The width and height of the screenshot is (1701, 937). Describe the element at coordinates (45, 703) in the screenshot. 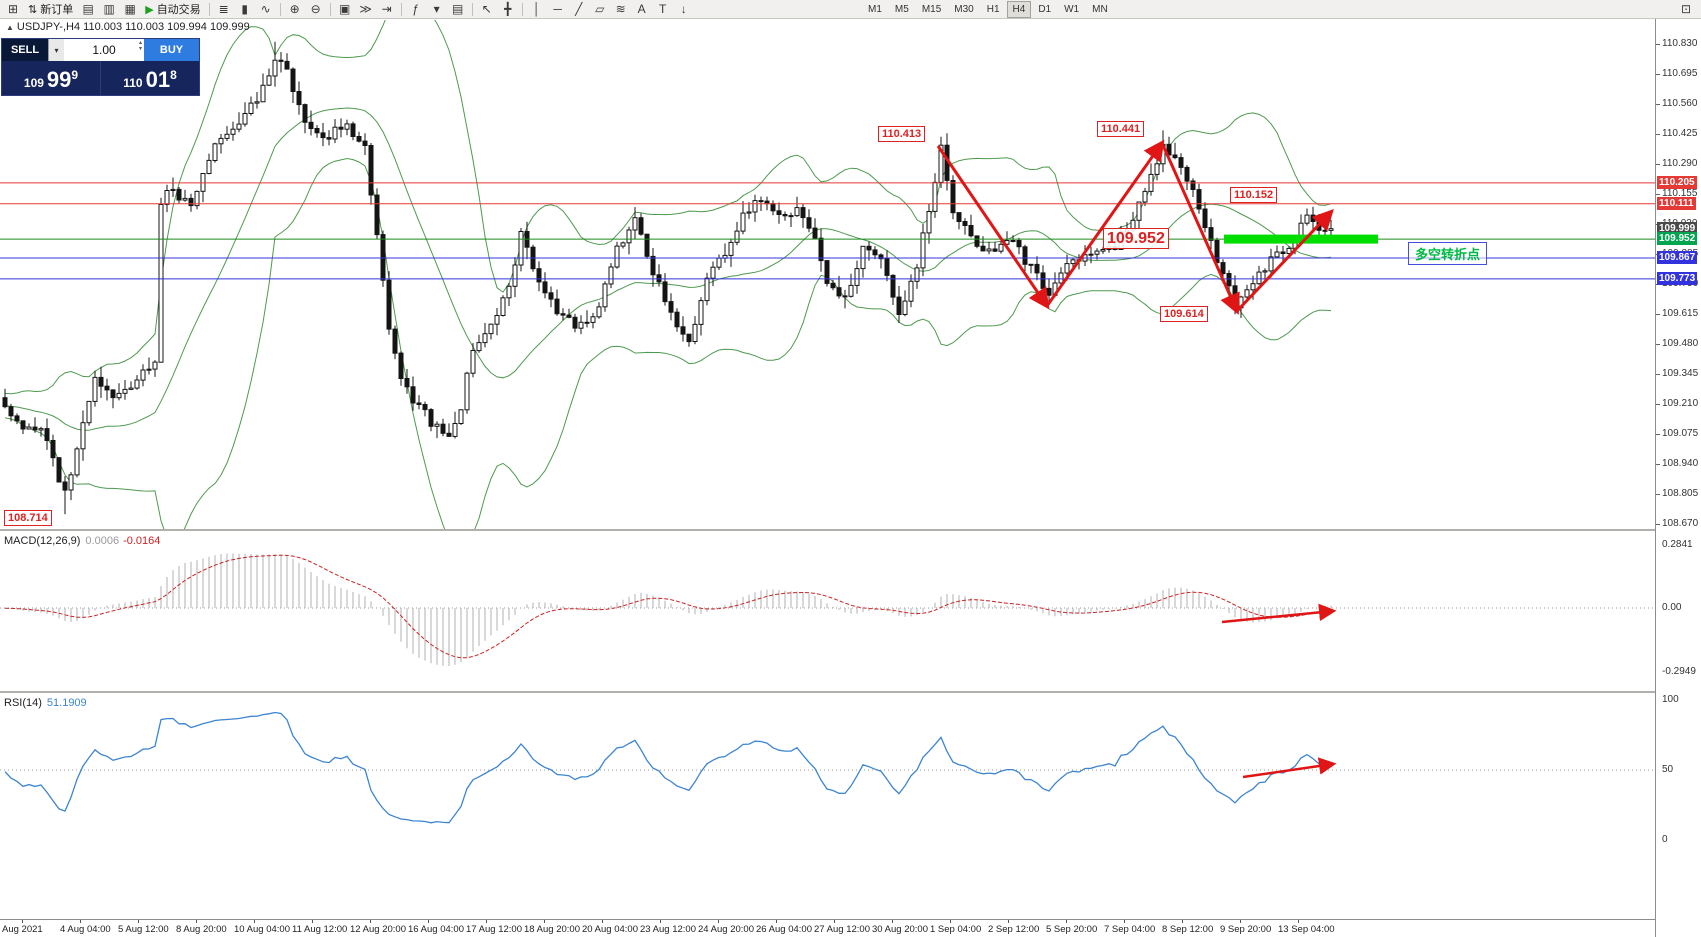

I see `rsi-indicator-label: RSI(14) 51.1909` at that location.